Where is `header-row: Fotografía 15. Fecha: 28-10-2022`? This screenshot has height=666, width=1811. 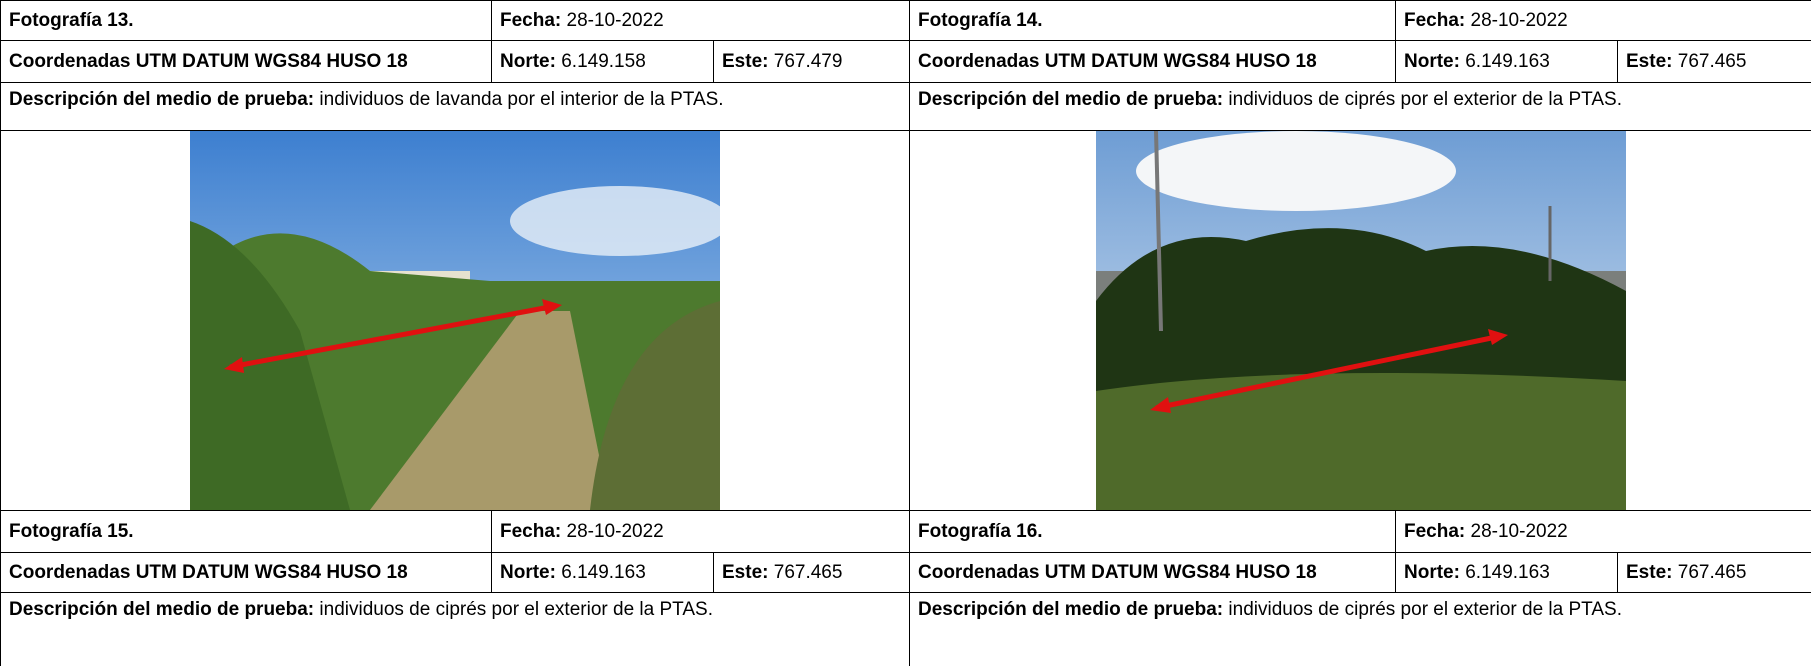 header-row: Fotografía 15. Fecha: 28-10-2022 is located at coordinates (455, 531).